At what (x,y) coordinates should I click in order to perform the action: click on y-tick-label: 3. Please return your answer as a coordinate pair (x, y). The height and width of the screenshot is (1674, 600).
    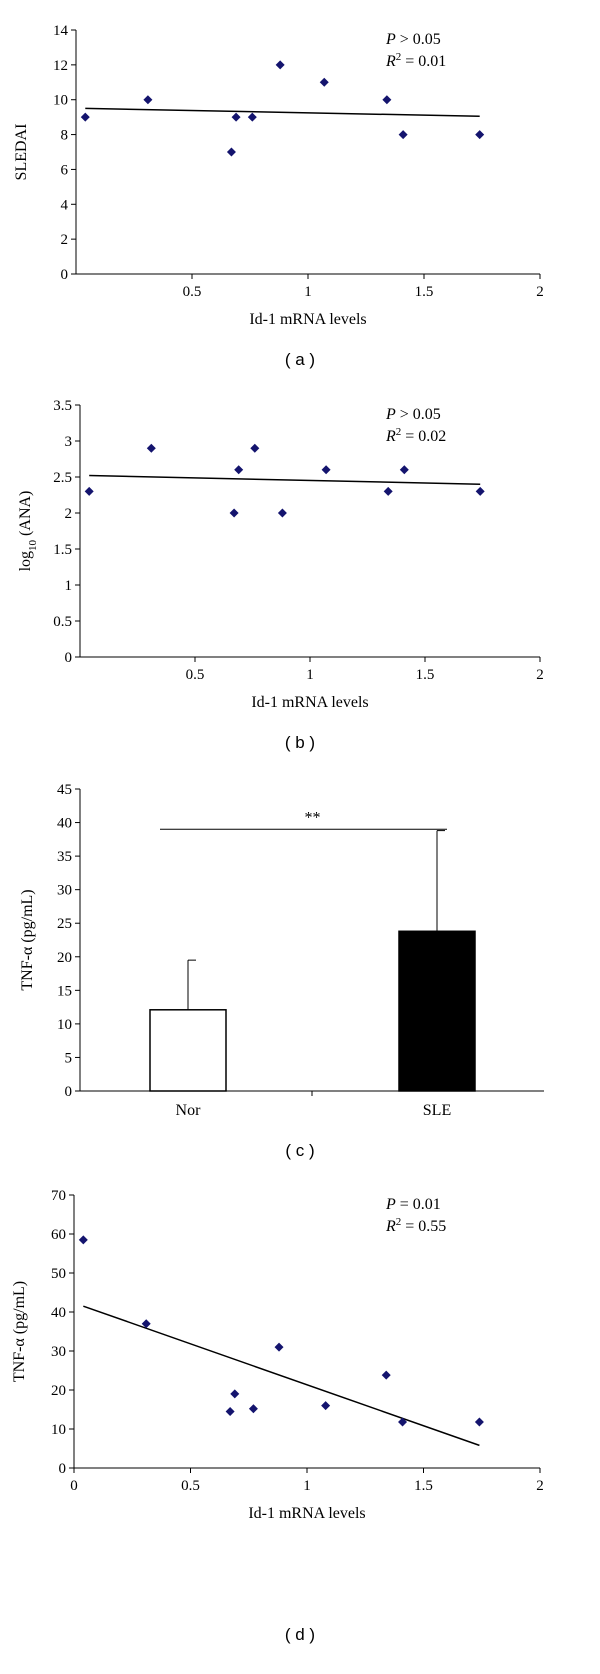
    Looking at the image, I should click on (69, 442).